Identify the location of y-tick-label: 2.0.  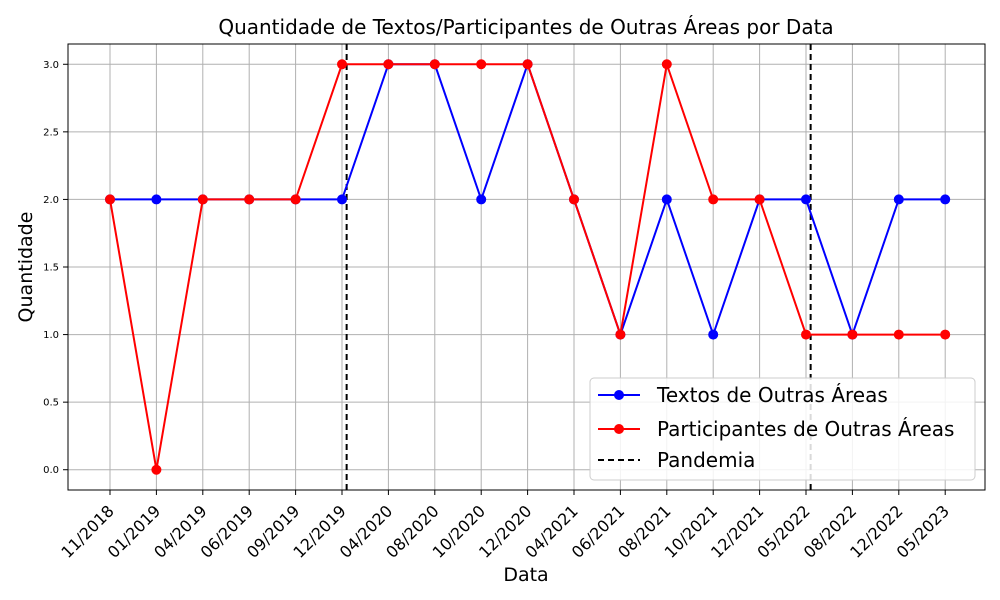
(51, 200).